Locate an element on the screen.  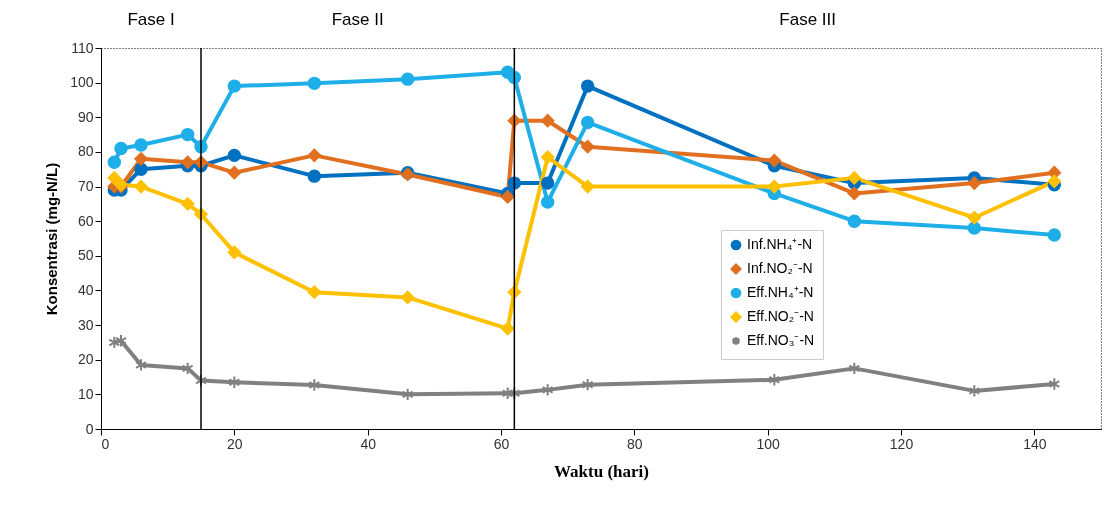
y-tick-label: 110 is located at coordinates (82, 47).